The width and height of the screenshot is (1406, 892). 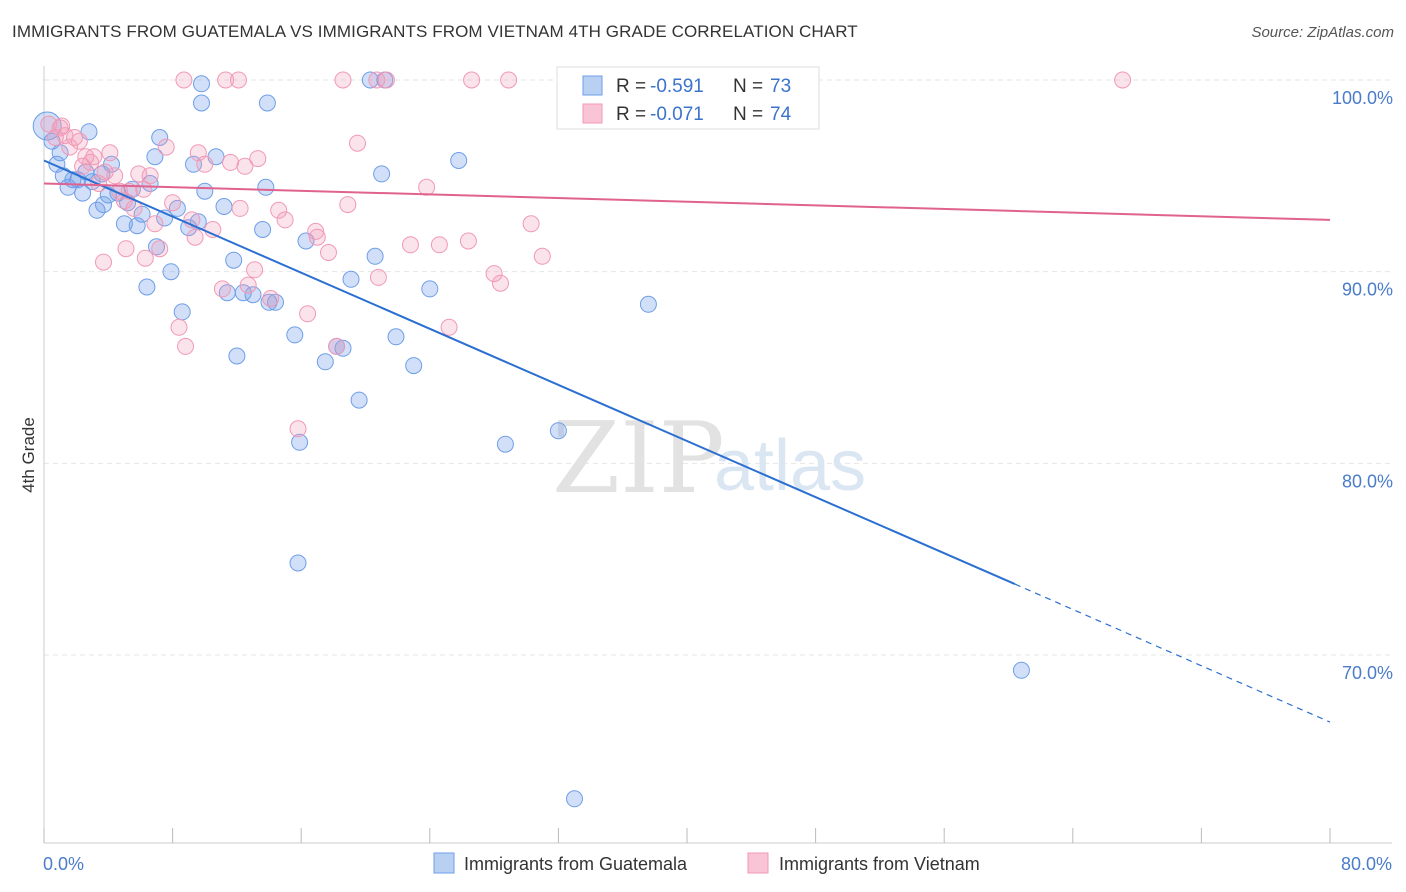 I want to click on trend-line-vietnam, so click(x=687, y=201).